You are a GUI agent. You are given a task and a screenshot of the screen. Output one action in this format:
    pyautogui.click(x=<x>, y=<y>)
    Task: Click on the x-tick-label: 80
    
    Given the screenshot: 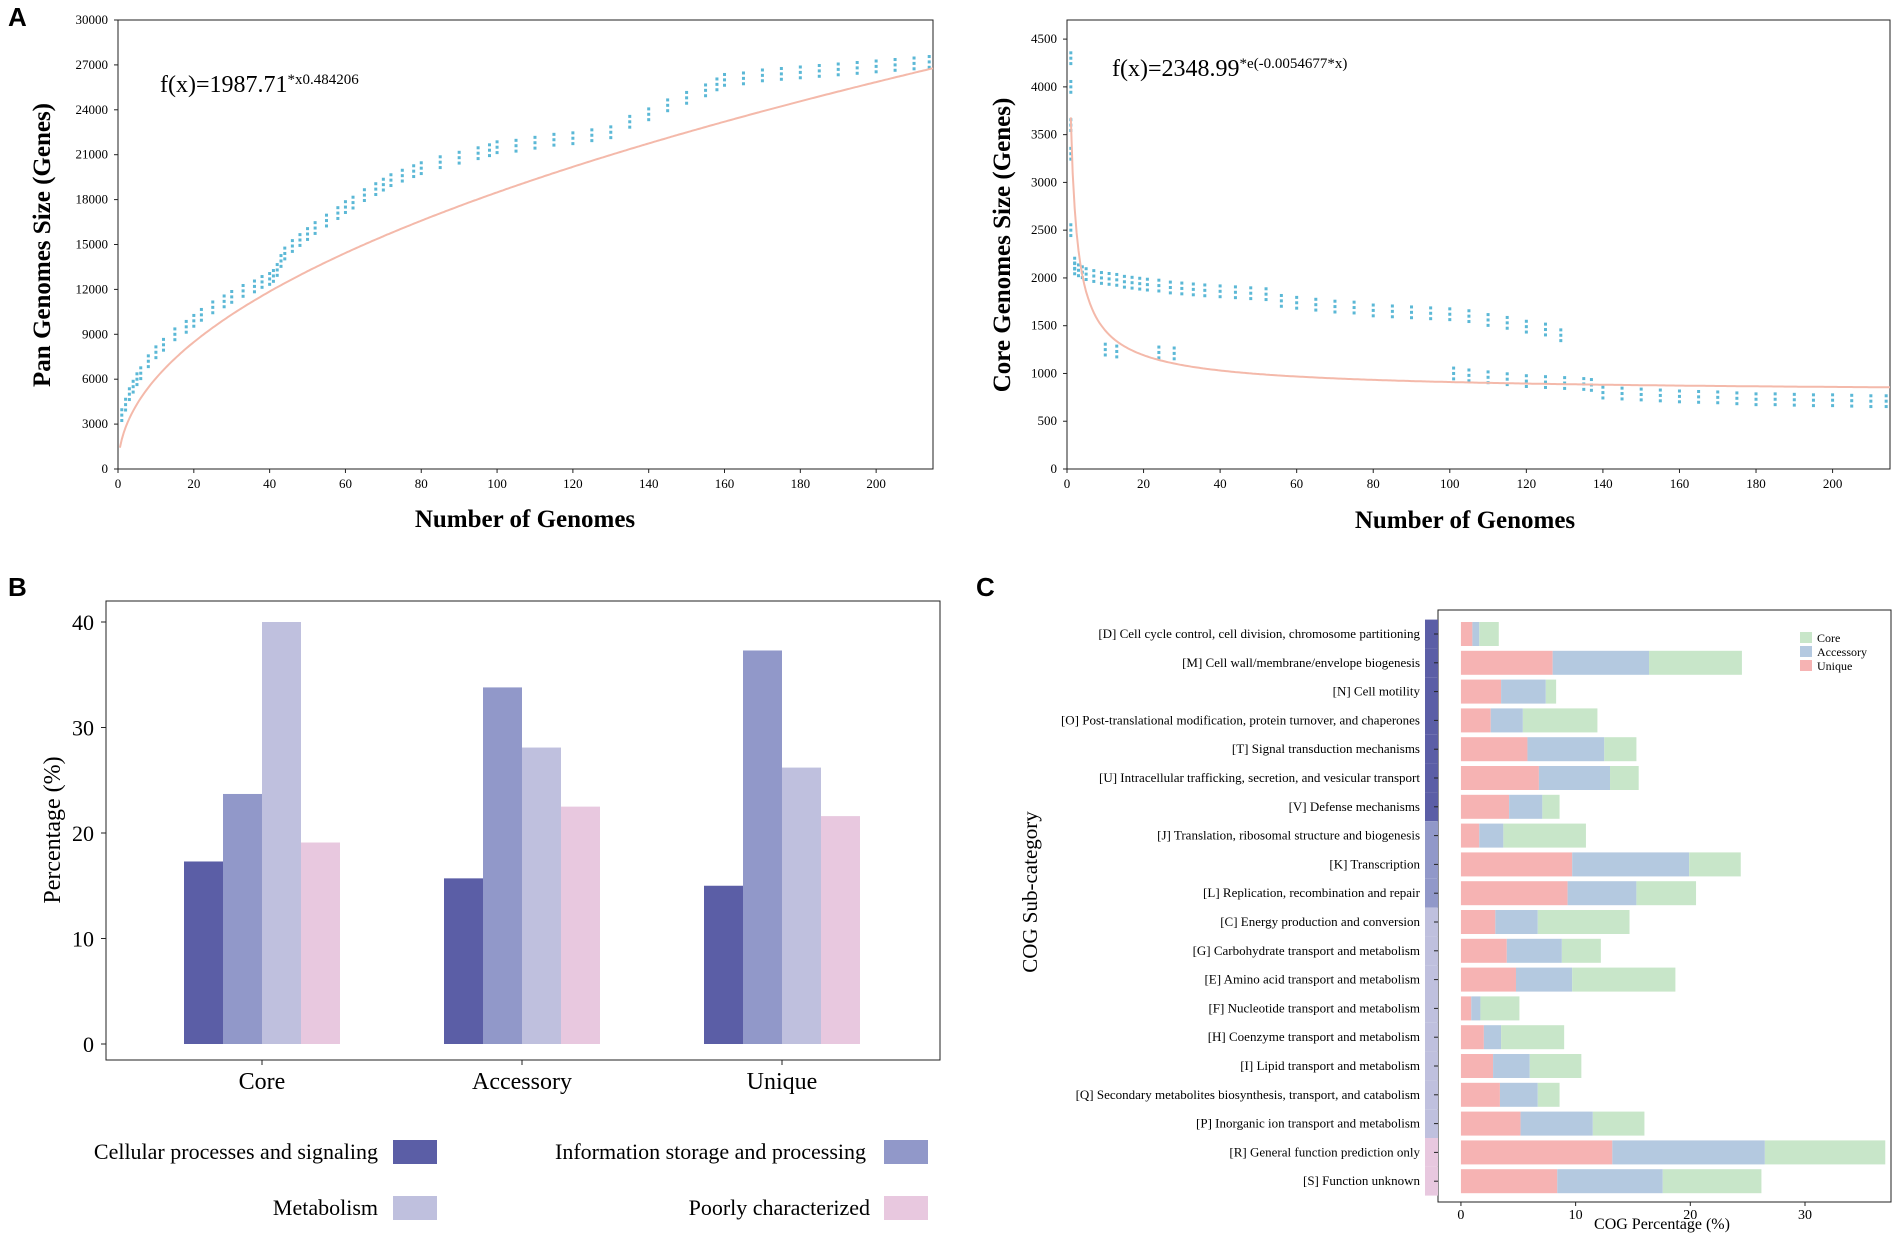 What is the action you would take?
    pyautogui.click(x=1373, y=483)
    